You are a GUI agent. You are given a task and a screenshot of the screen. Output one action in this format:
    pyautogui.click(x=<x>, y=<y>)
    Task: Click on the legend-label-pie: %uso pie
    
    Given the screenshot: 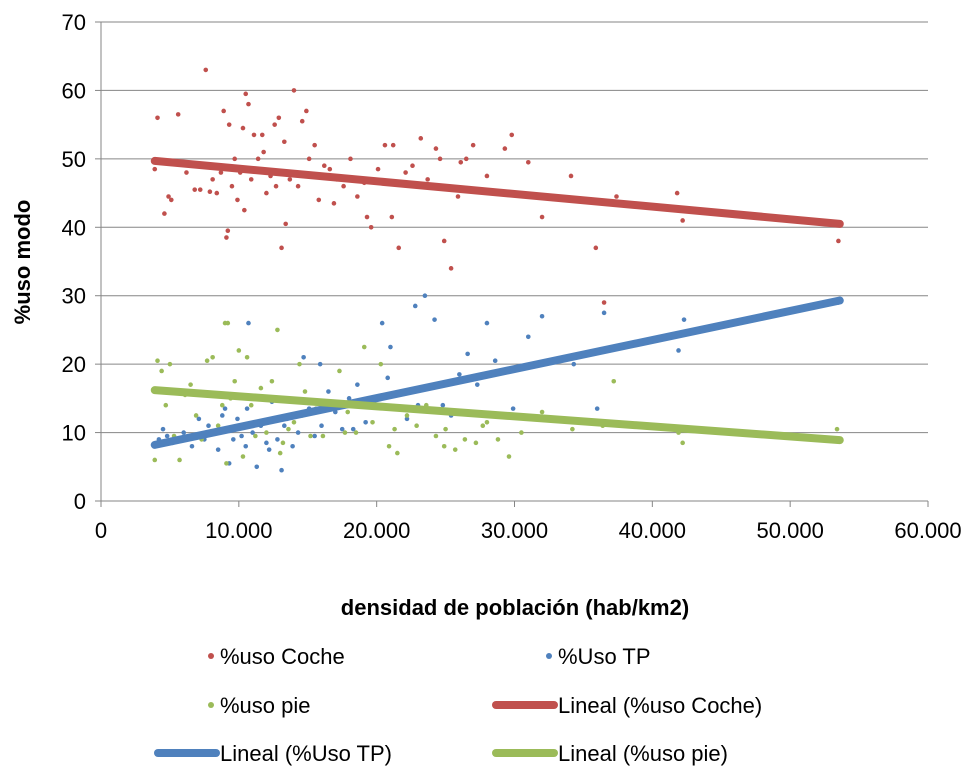 What is the action you would take?
    pyautogui.click(x=265, y=705)
    